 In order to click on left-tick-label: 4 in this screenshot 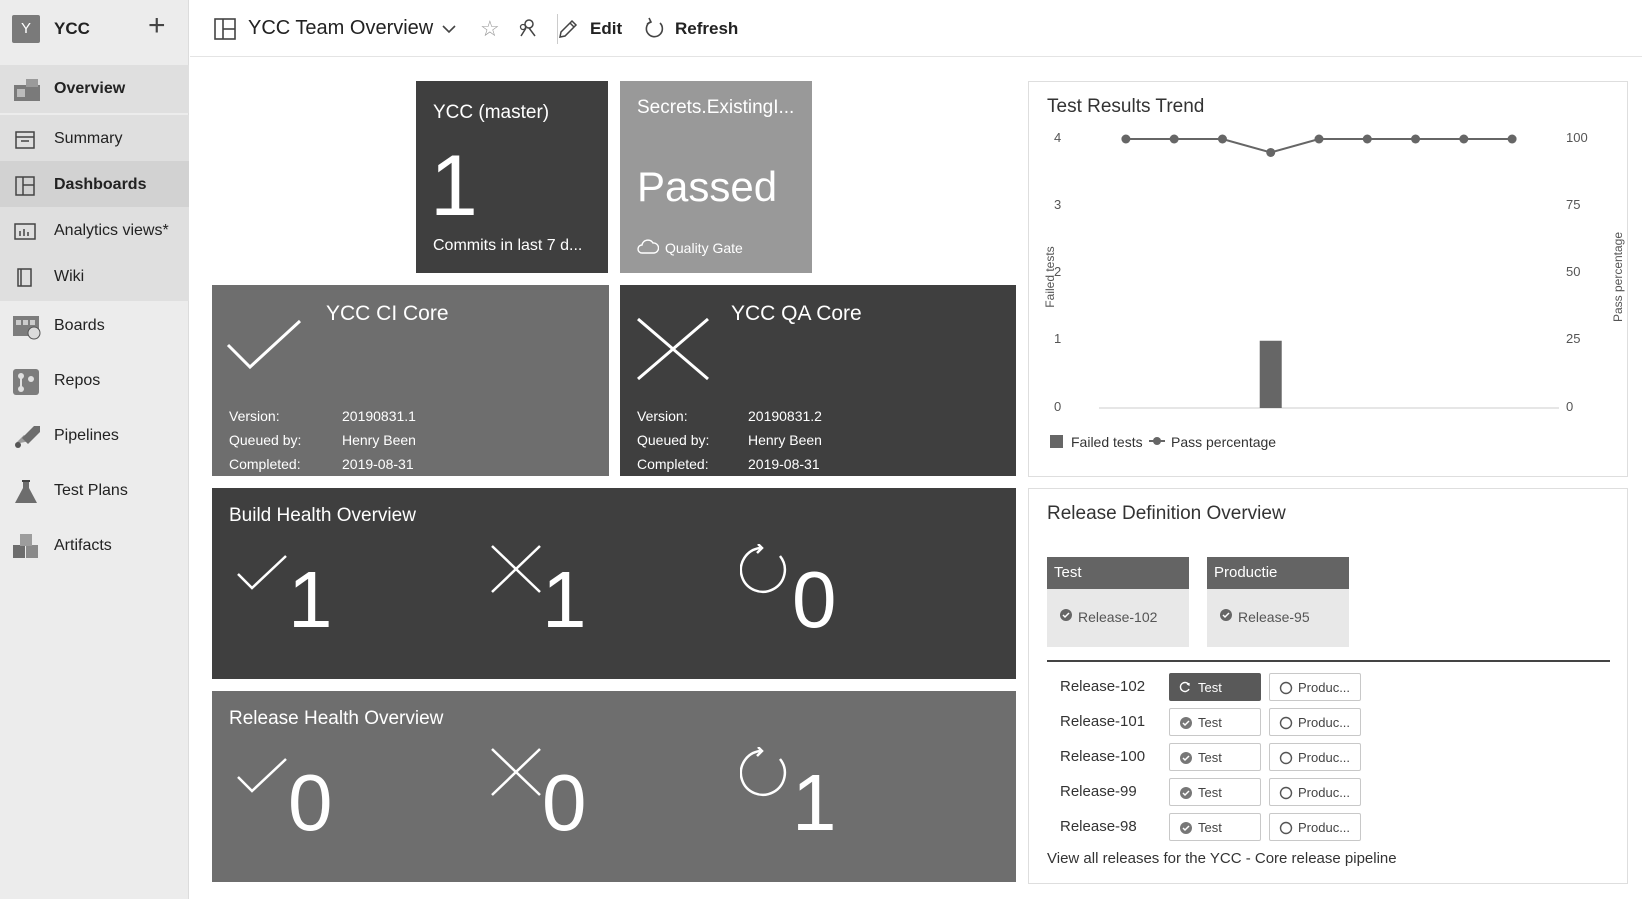, I will do `click(1058, 137)`.